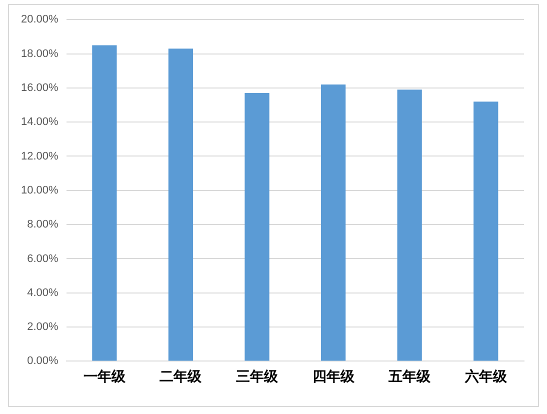 The image size is (547, 414). I want to click on x-tick-label: 三年级, so click(258, 377).